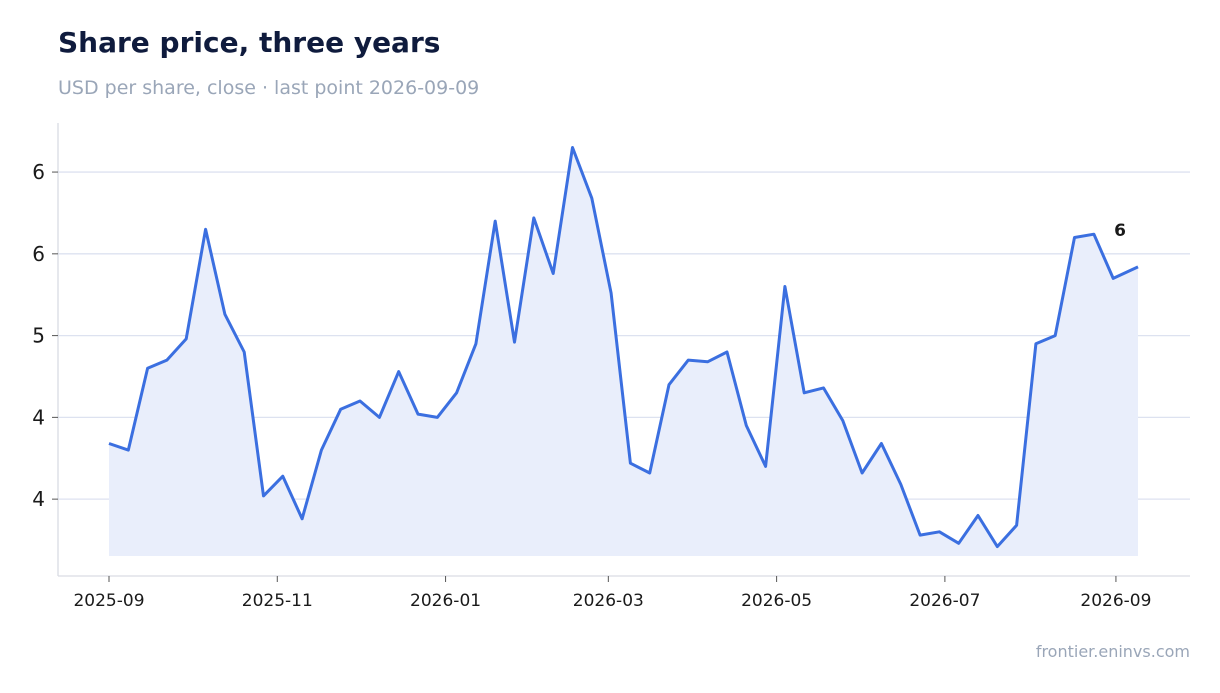 Image resolution: width=1220 pixels, height=693 pixels. I want to click on y-axis-ticks: 4 4 5 6 6, so click(45, 335).